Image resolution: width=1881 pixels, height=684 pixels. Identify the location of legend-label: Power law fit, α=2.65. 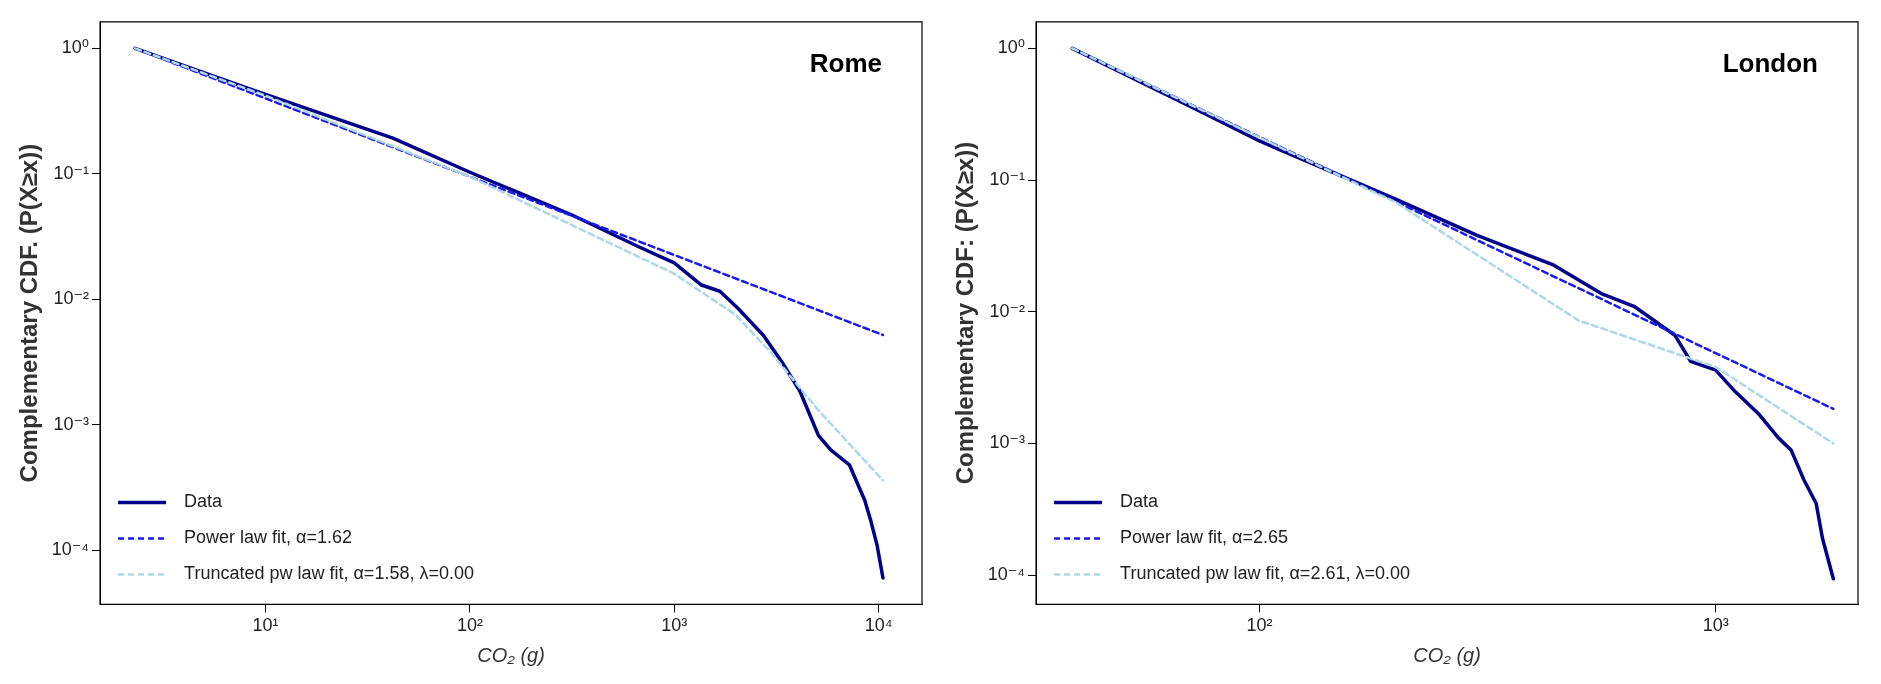
(1204, 537).